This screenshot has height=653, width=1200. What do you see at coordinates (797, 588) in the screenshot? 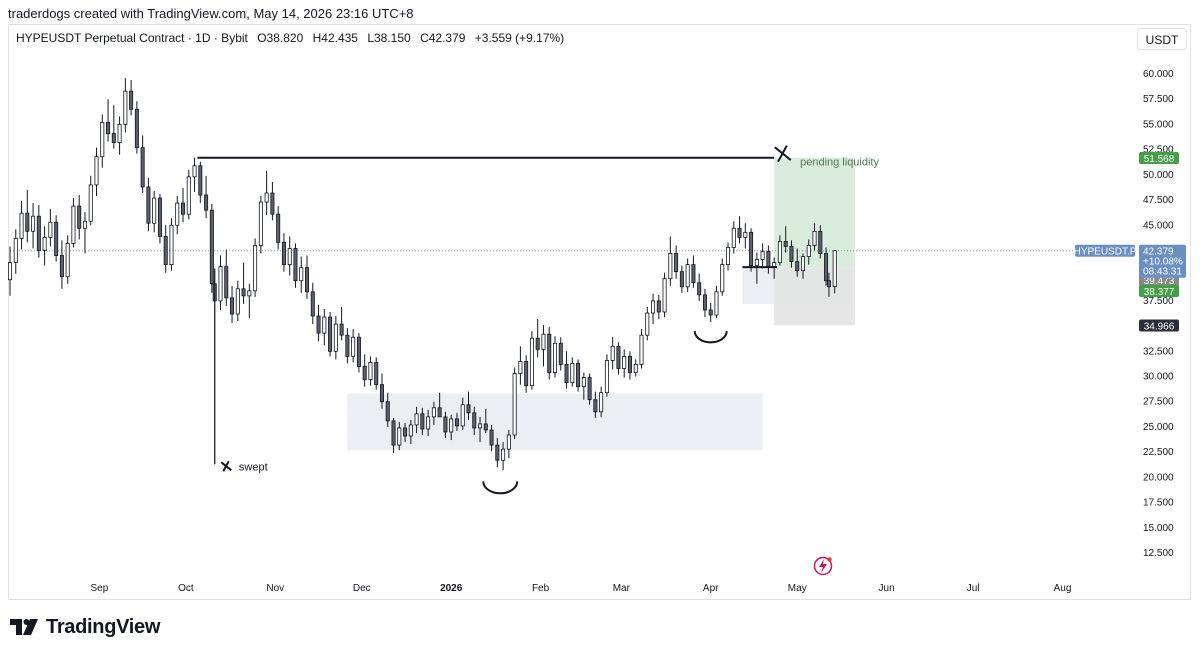
I see `x-tick-label: May` at bounding box center [797, 588].